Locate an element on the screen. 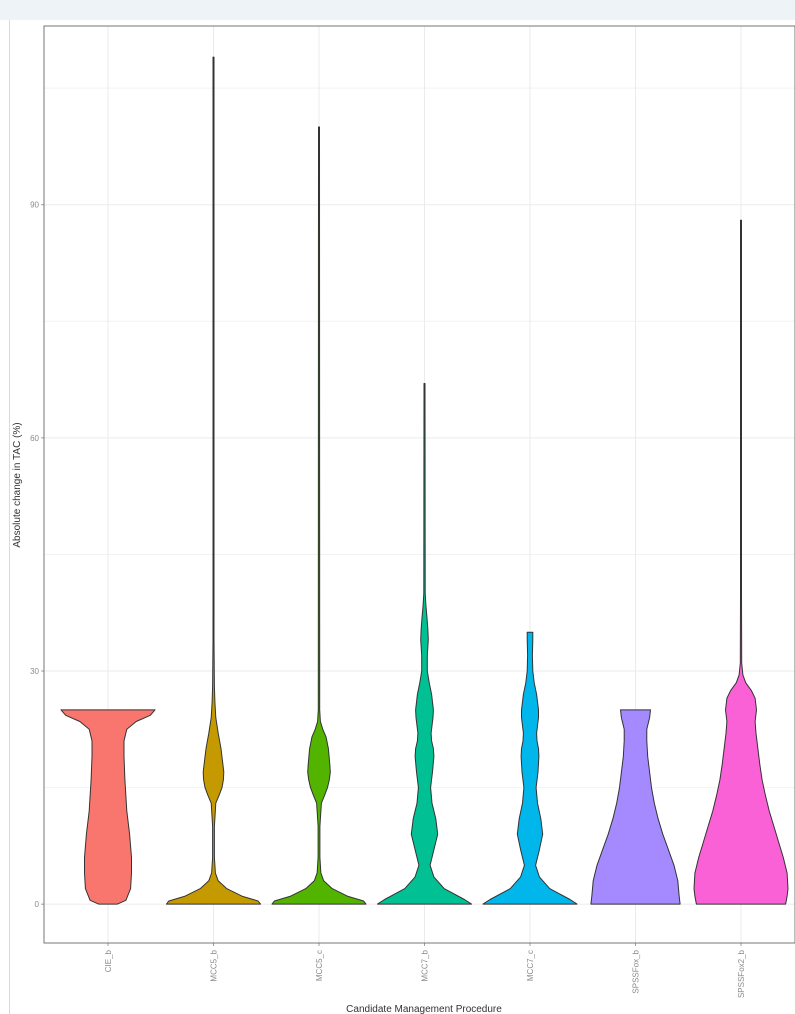  violin-MCC7_b is located at coordinates (424, 644).